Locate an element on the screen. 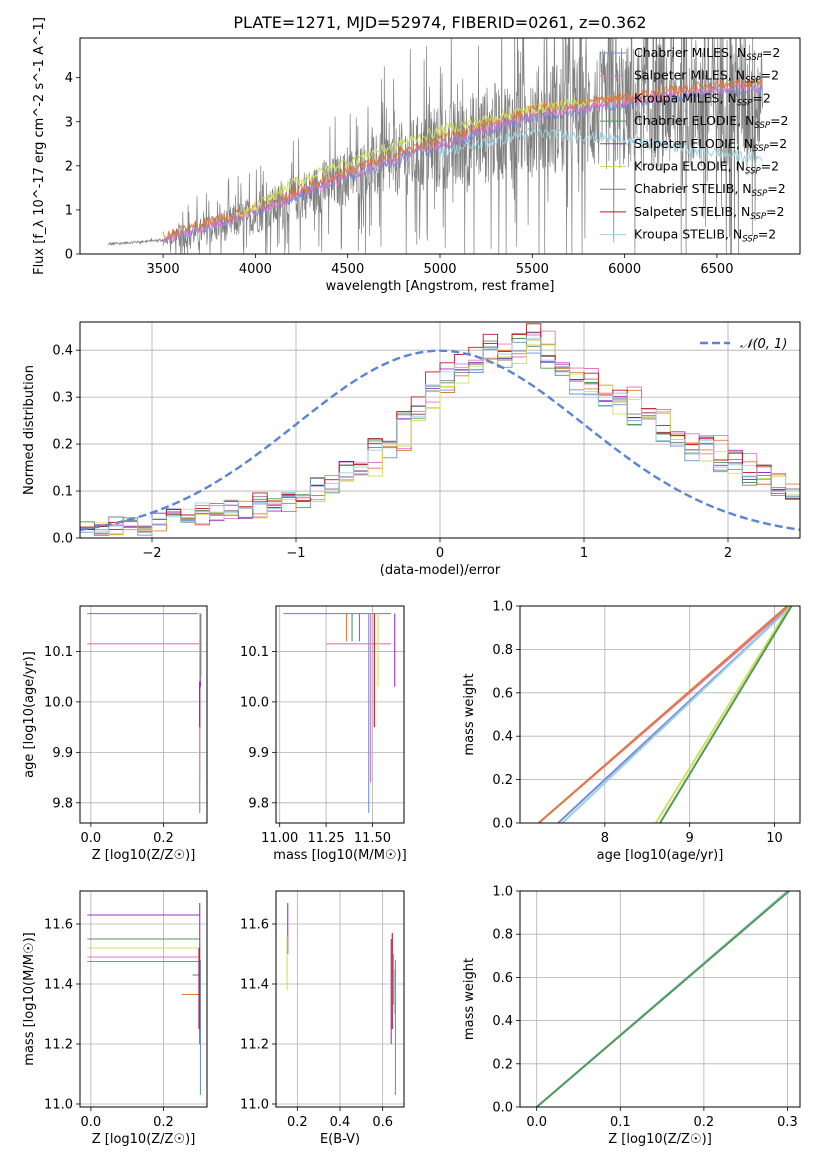  legend-label: Kroupa MILES, NSSP=2 is located at coordinates (702, 99).